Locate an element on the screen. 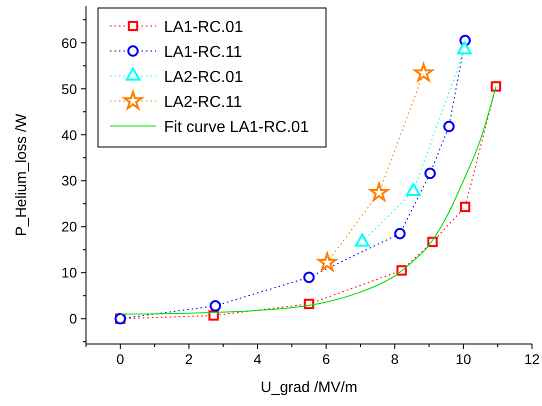  legend-label: LA1-RC.11 is located at coordinates (203, 52).